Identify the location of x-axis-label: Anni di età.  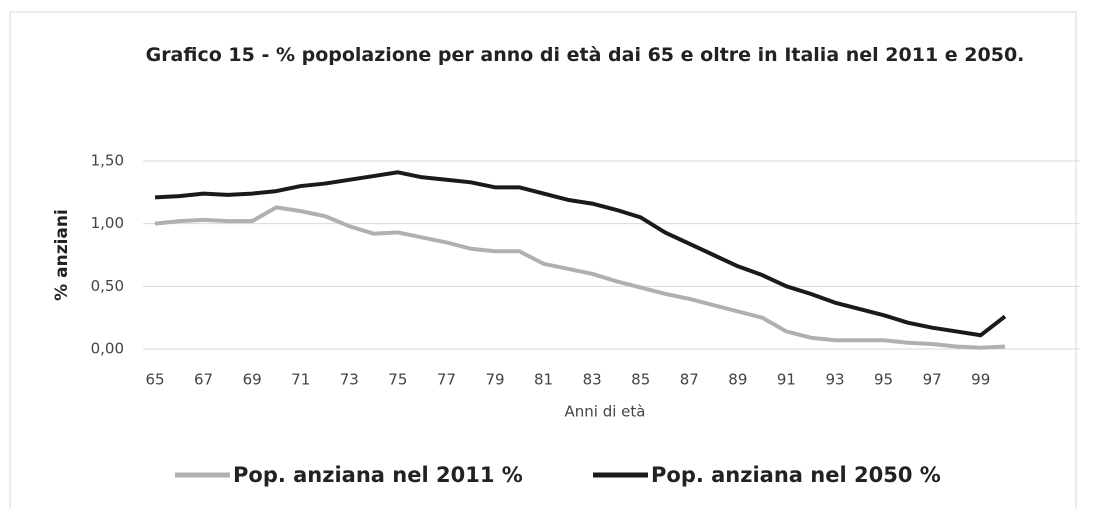
(605, 412).